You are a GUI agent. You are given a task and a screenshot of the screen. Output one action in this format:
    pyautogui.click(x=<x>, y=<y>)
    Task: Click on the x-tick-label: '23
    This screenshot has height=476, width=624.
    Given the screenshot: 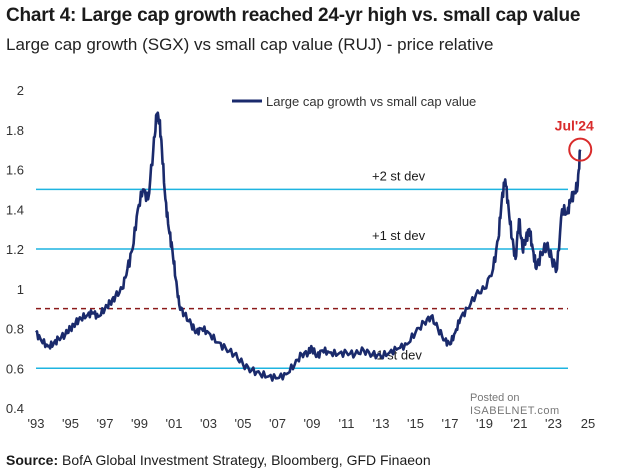 What is the action you would take?
    pyautogui.click(x=553, y=423)
    